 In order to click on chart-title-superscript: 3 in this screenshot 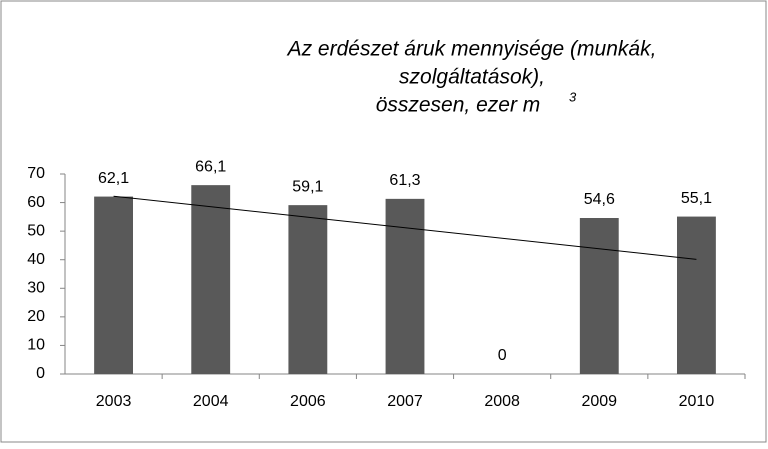, I will do `click(573, 96)`.